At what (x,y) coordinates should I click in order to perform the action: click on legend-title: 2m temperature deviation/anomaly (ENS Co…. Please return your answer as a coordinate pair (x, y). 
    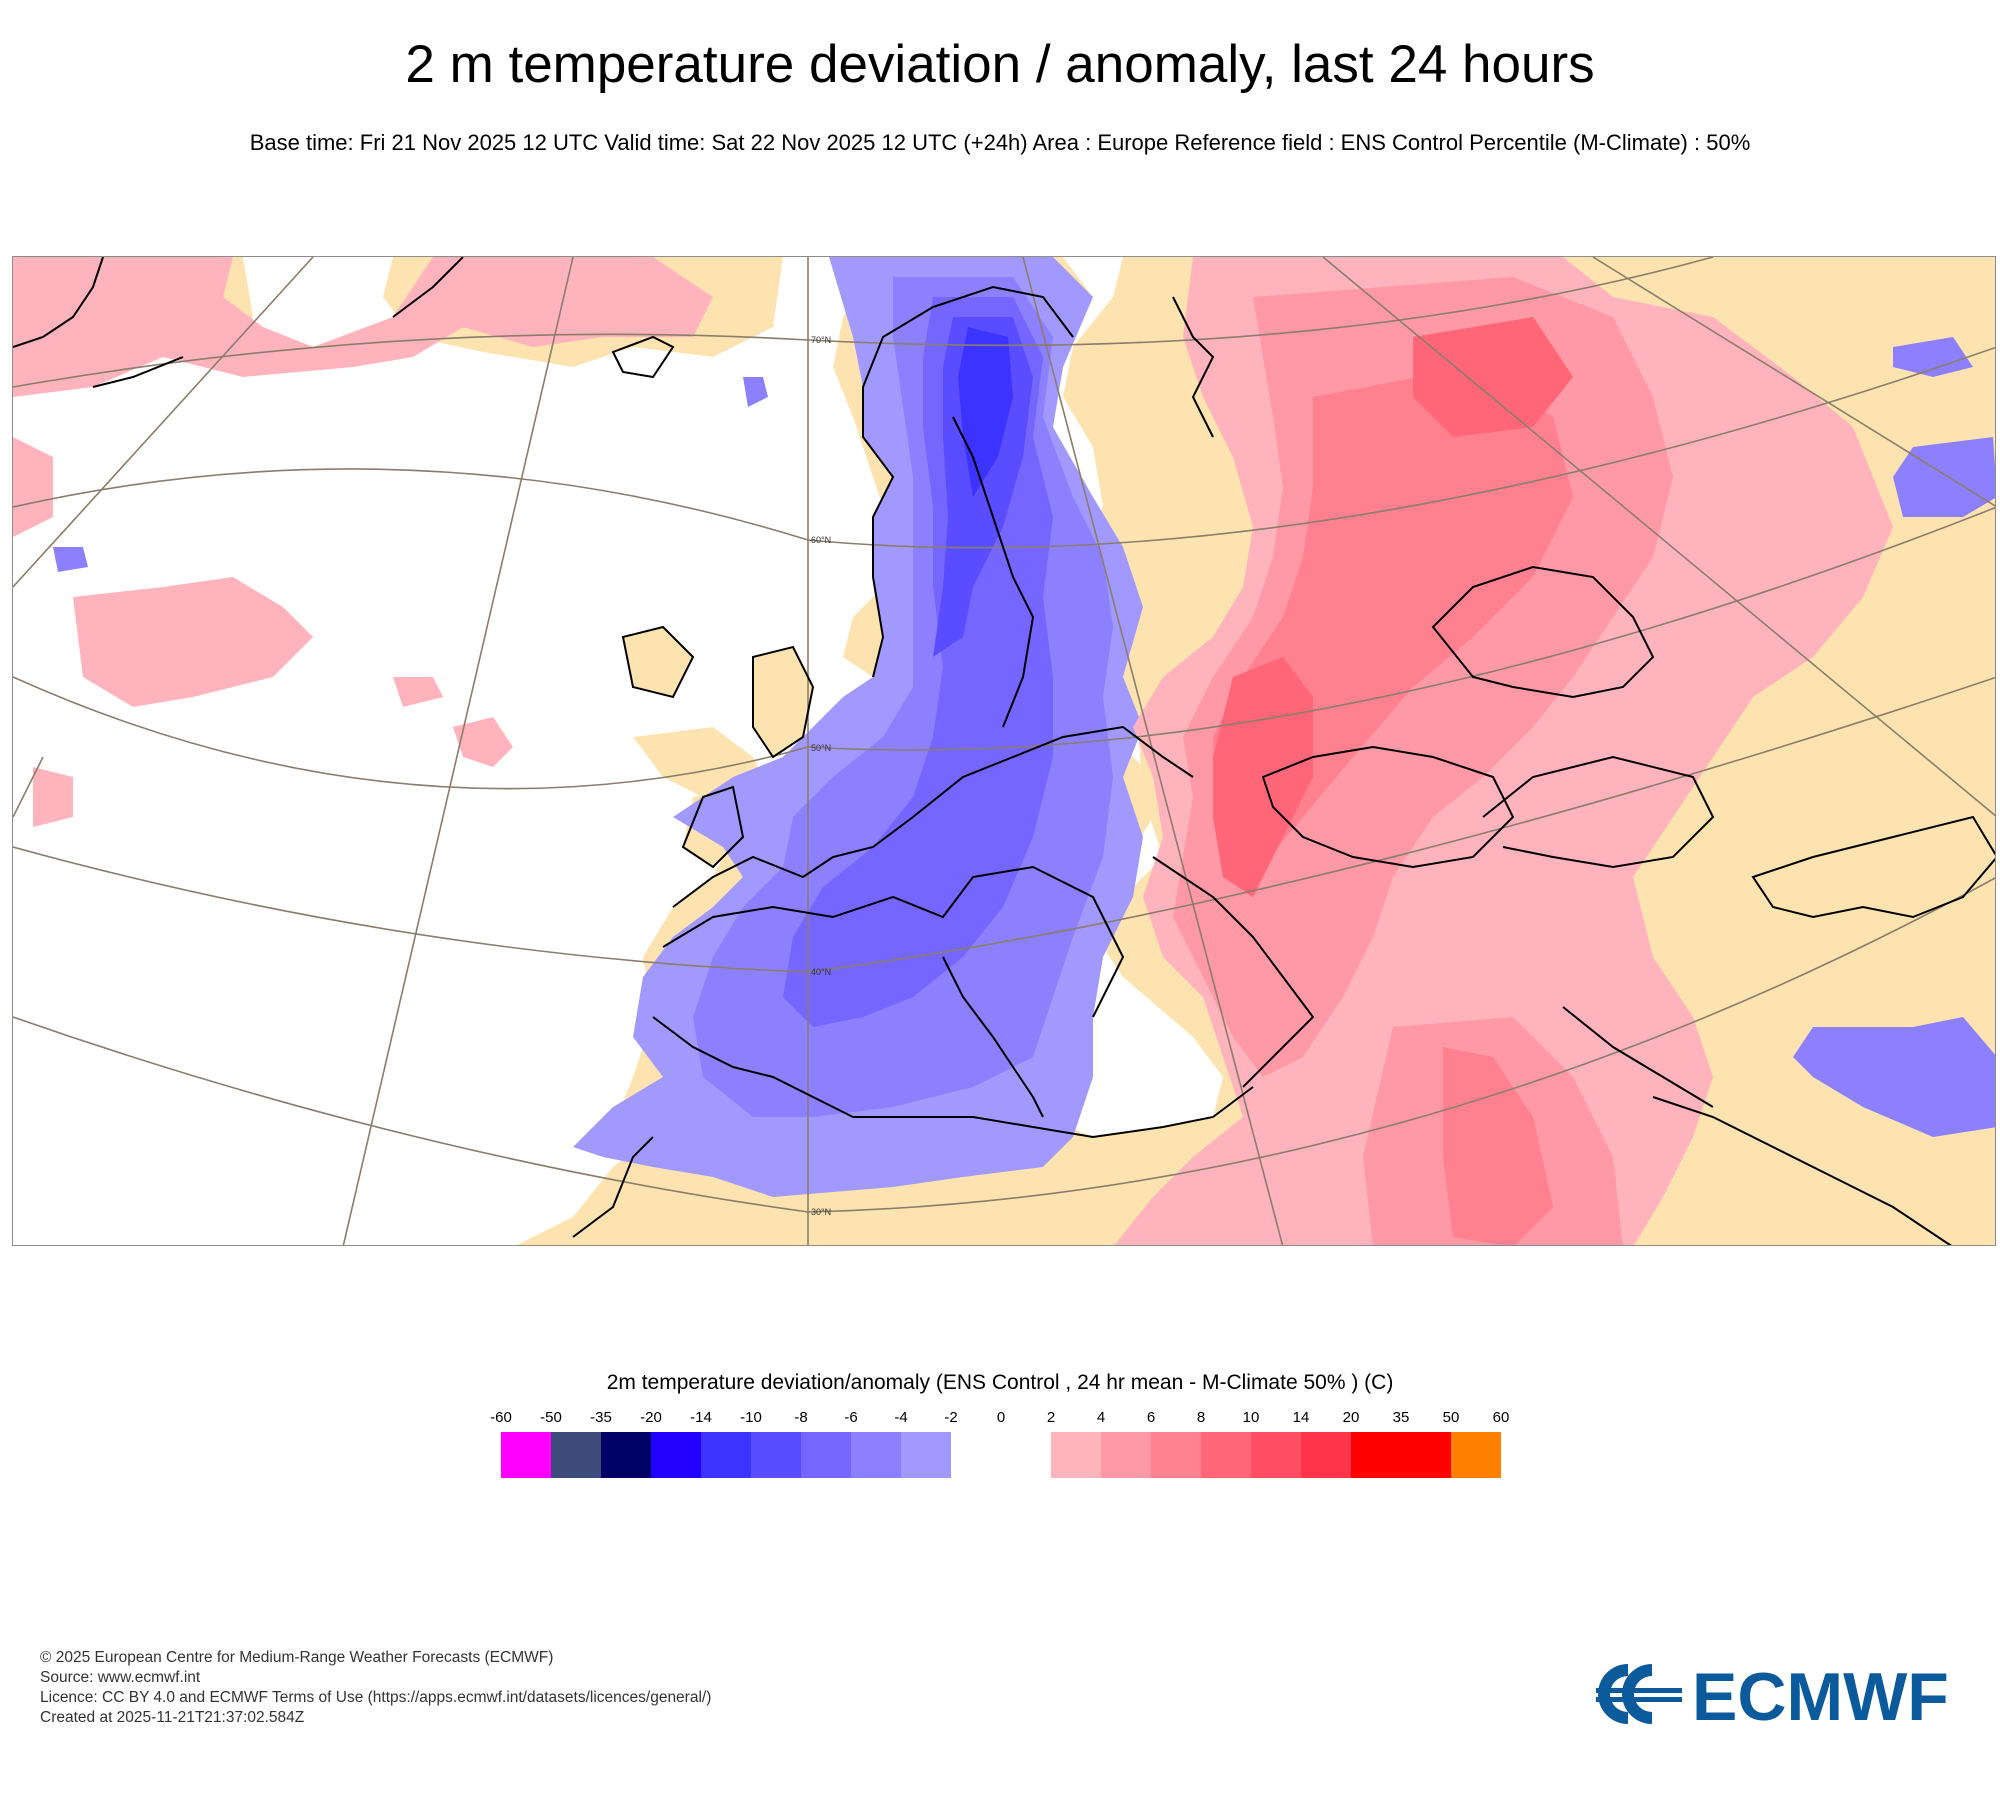
    Looking at the image, I should click on (1000, 1382).